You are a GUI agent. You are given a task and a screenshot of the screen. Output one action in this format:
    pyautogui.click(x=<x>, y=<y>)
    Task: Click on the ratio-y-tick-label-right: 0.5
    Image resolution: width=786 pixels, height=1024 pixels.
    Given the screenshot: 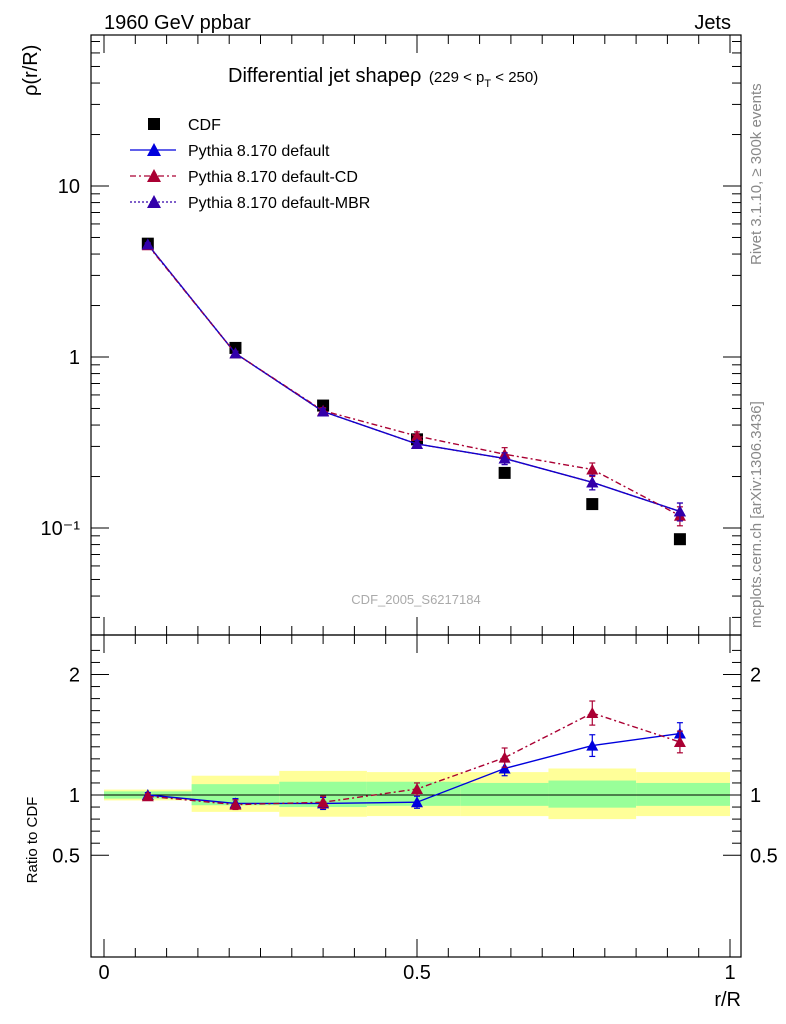 What is the action you would take?
    pyautogui.click(x=764, y=856)
    